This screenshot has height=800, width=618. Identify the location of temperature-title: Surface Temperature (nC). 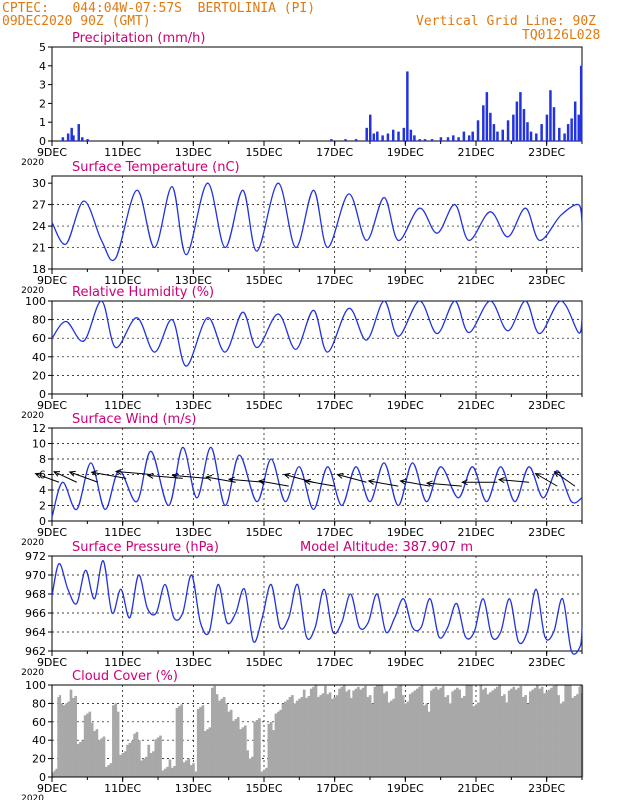
(156, 167).